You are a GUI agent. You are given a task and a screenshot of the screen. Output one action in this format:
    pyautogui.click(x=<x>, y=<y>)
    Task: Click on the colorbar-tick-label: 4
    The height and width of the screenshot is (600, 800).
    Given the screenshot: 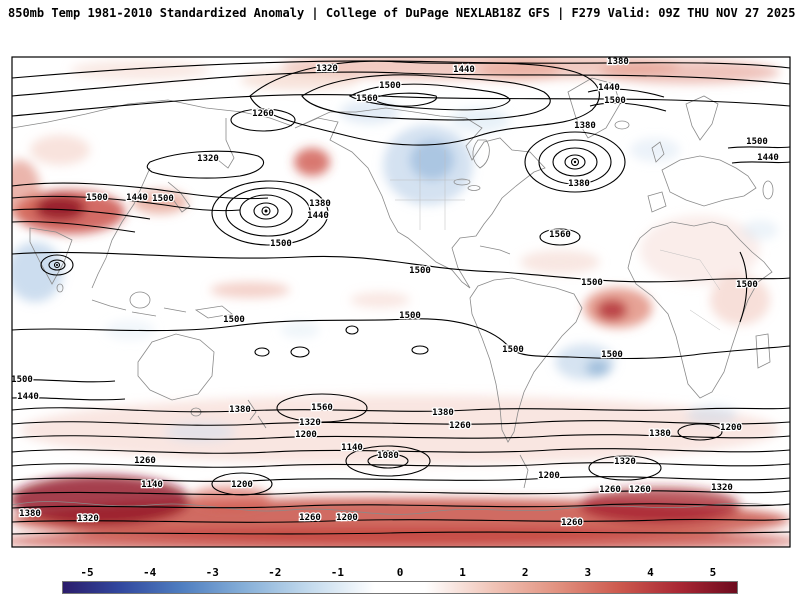 What is the action you would take?
    pyautogui.click(x=650, y=572)
    